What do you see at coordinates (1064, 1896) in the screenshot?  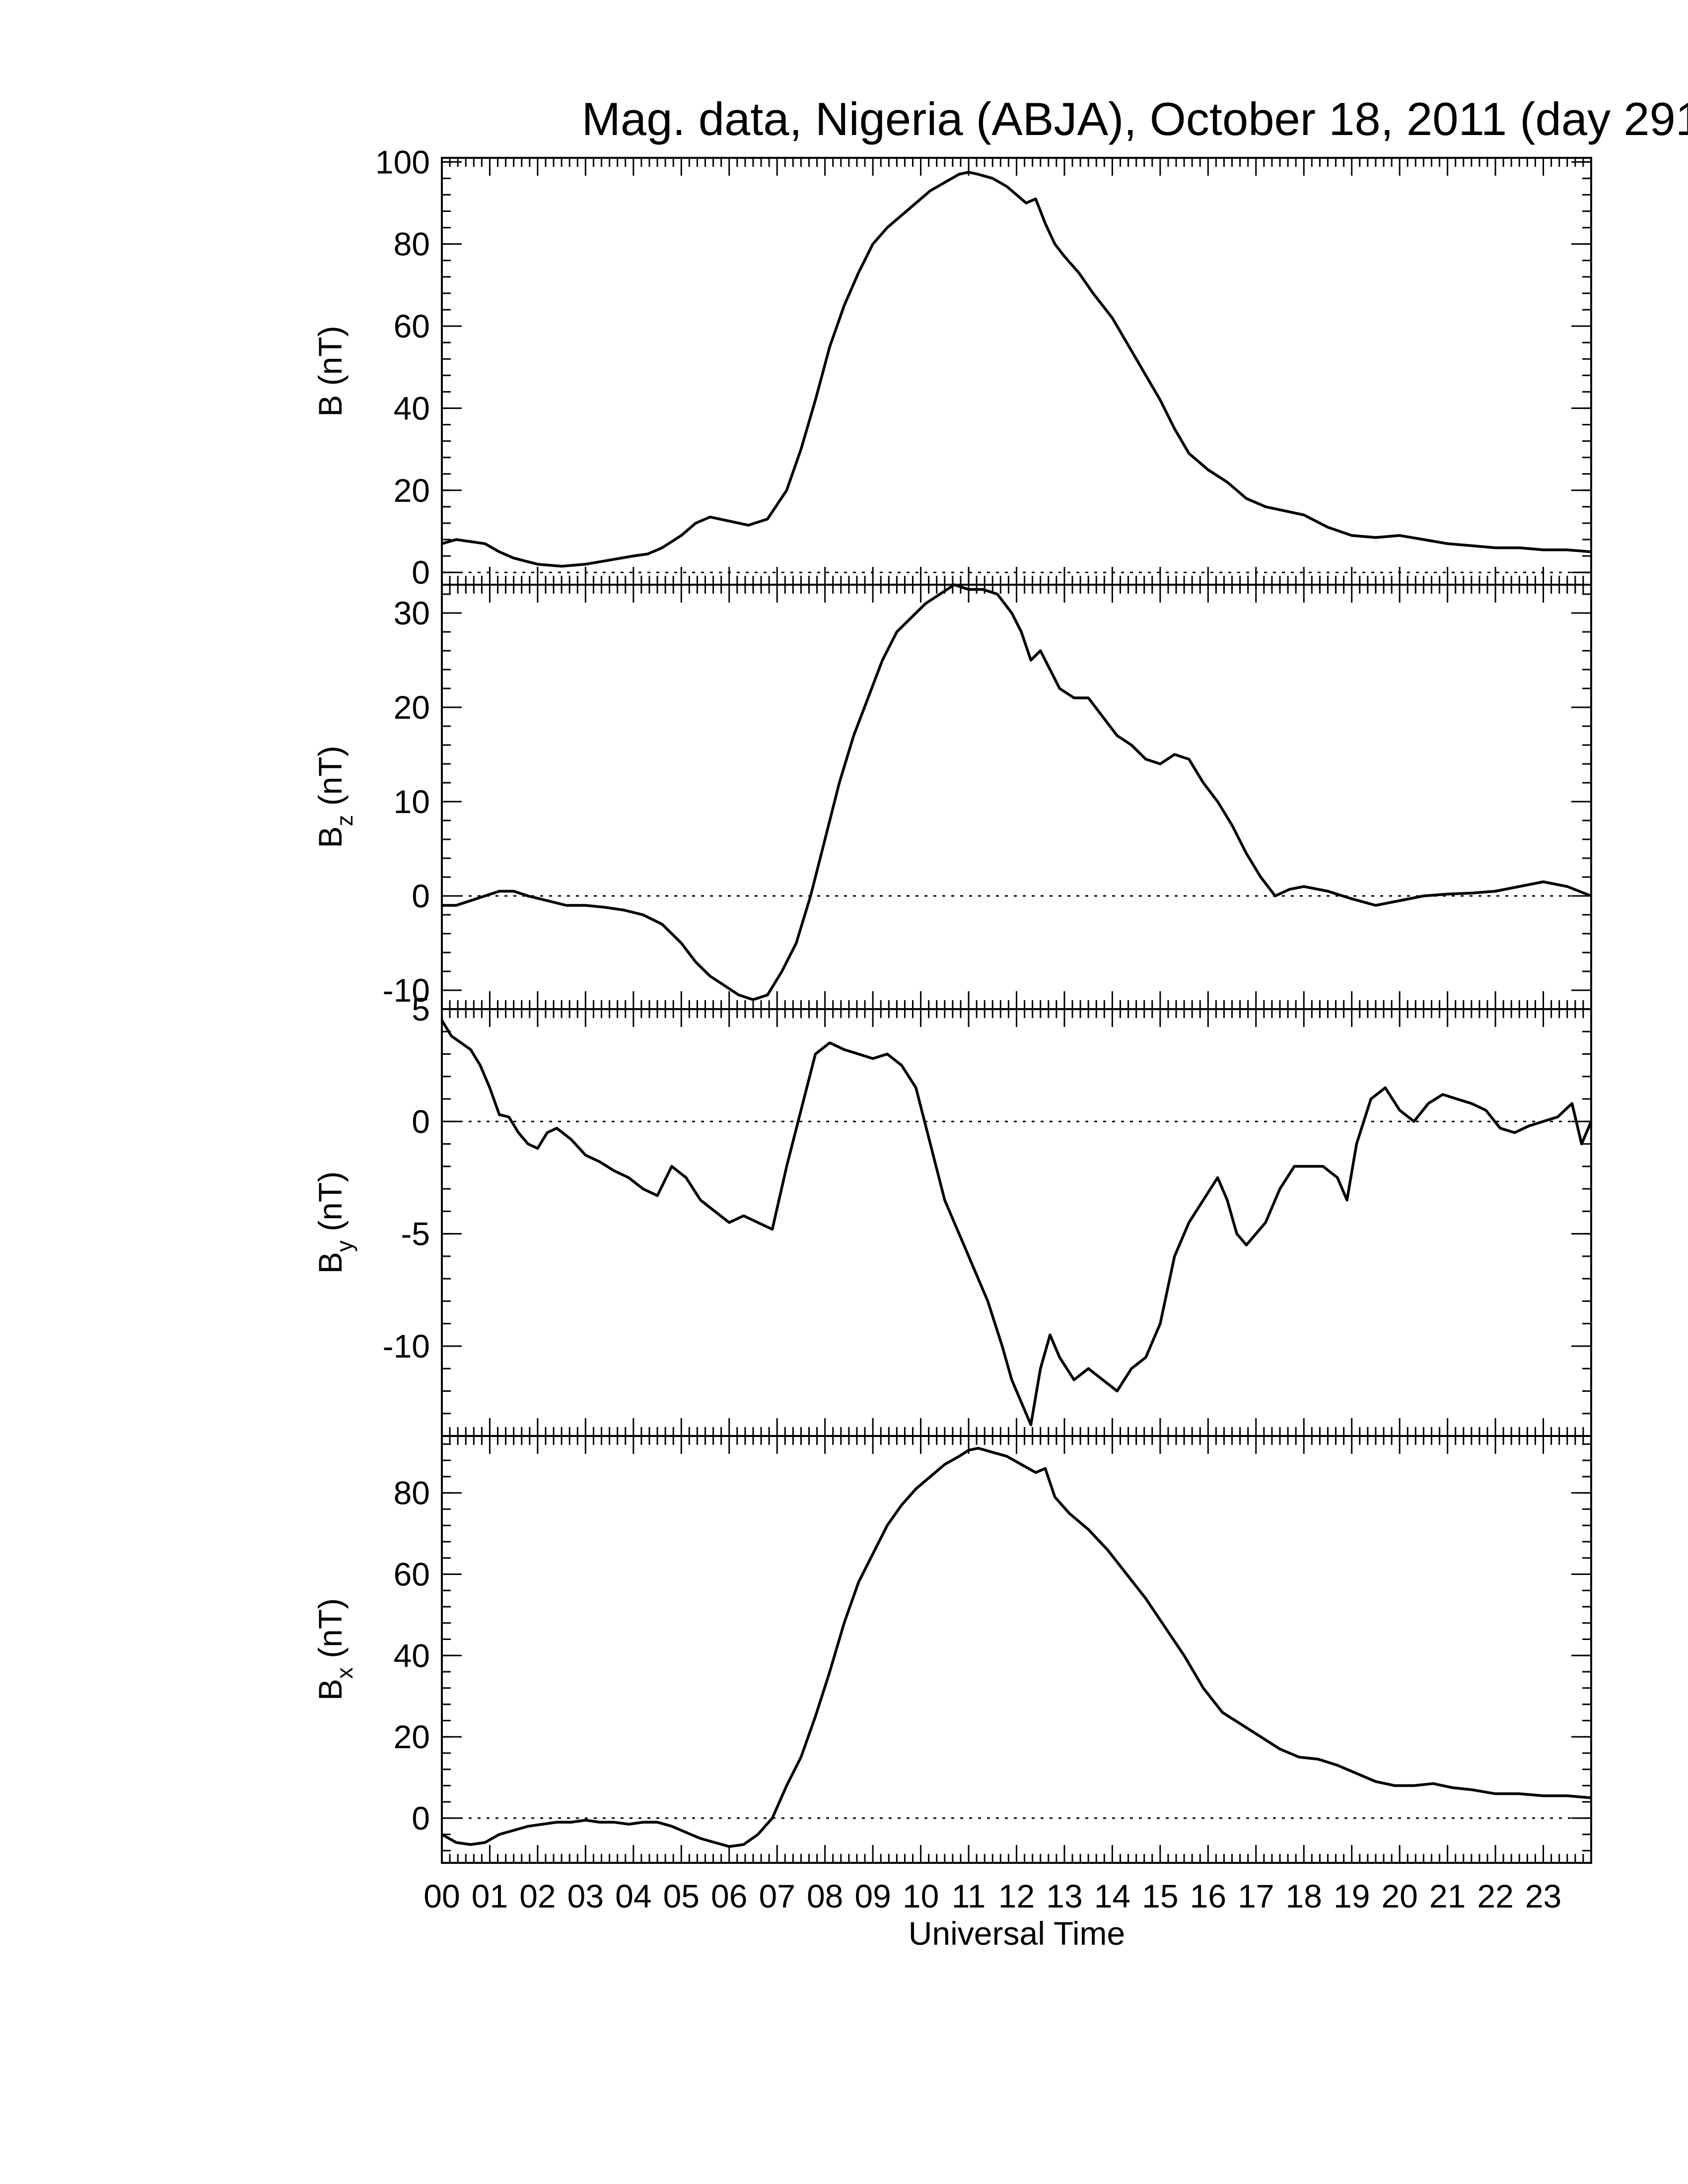 I see `x-tick-label: 13` at bounding box center [1064, 1896].